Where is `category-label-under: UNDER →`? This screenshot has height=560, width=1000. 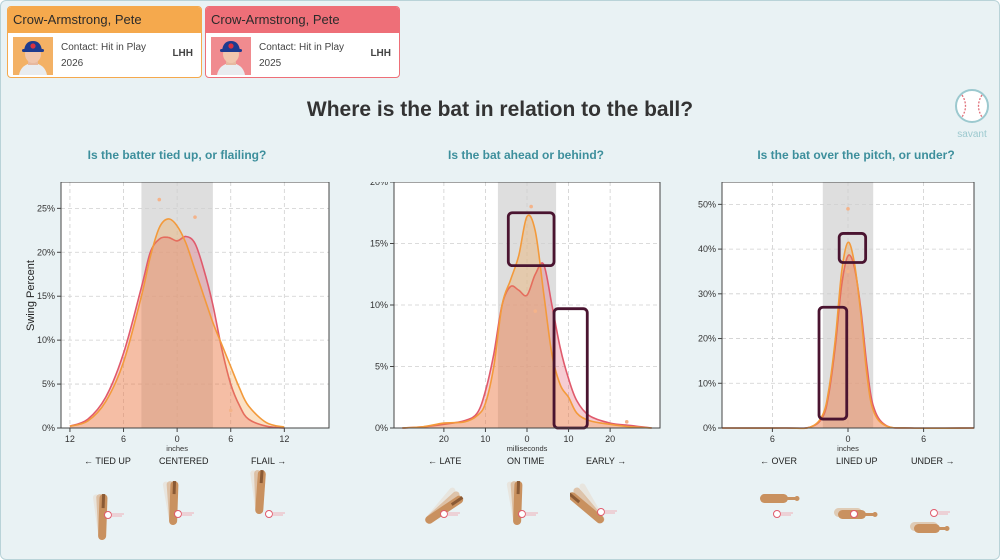 category-label-under: UNDER → is located at coordinates (933, 461).